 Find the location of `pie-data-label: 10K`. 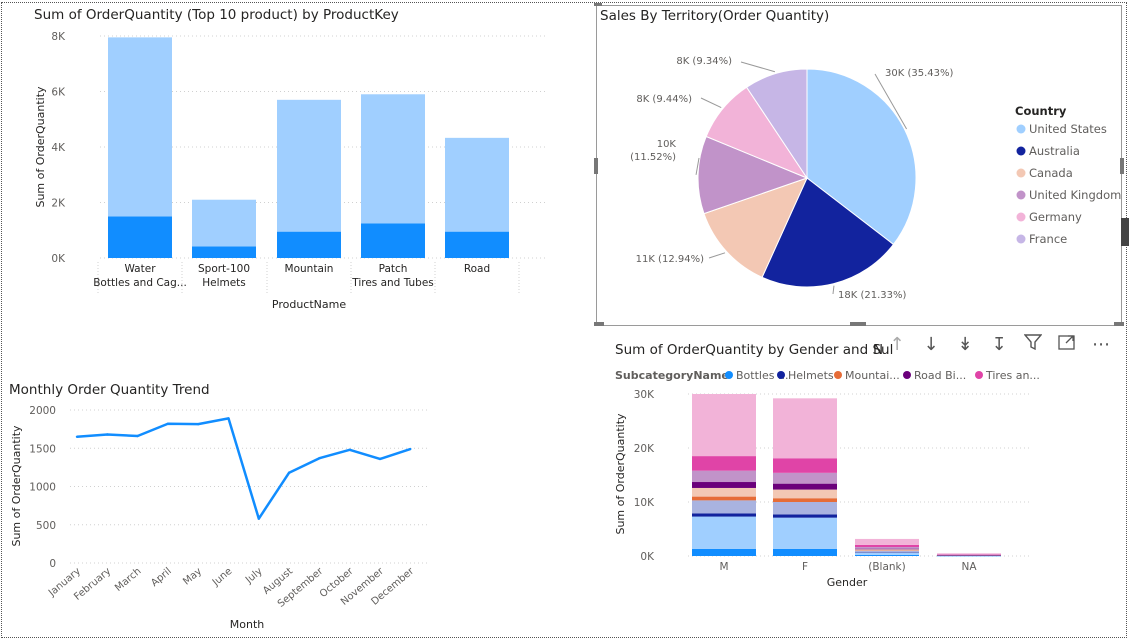

pie-data-label: 10K is located at coordinates (667, 144).